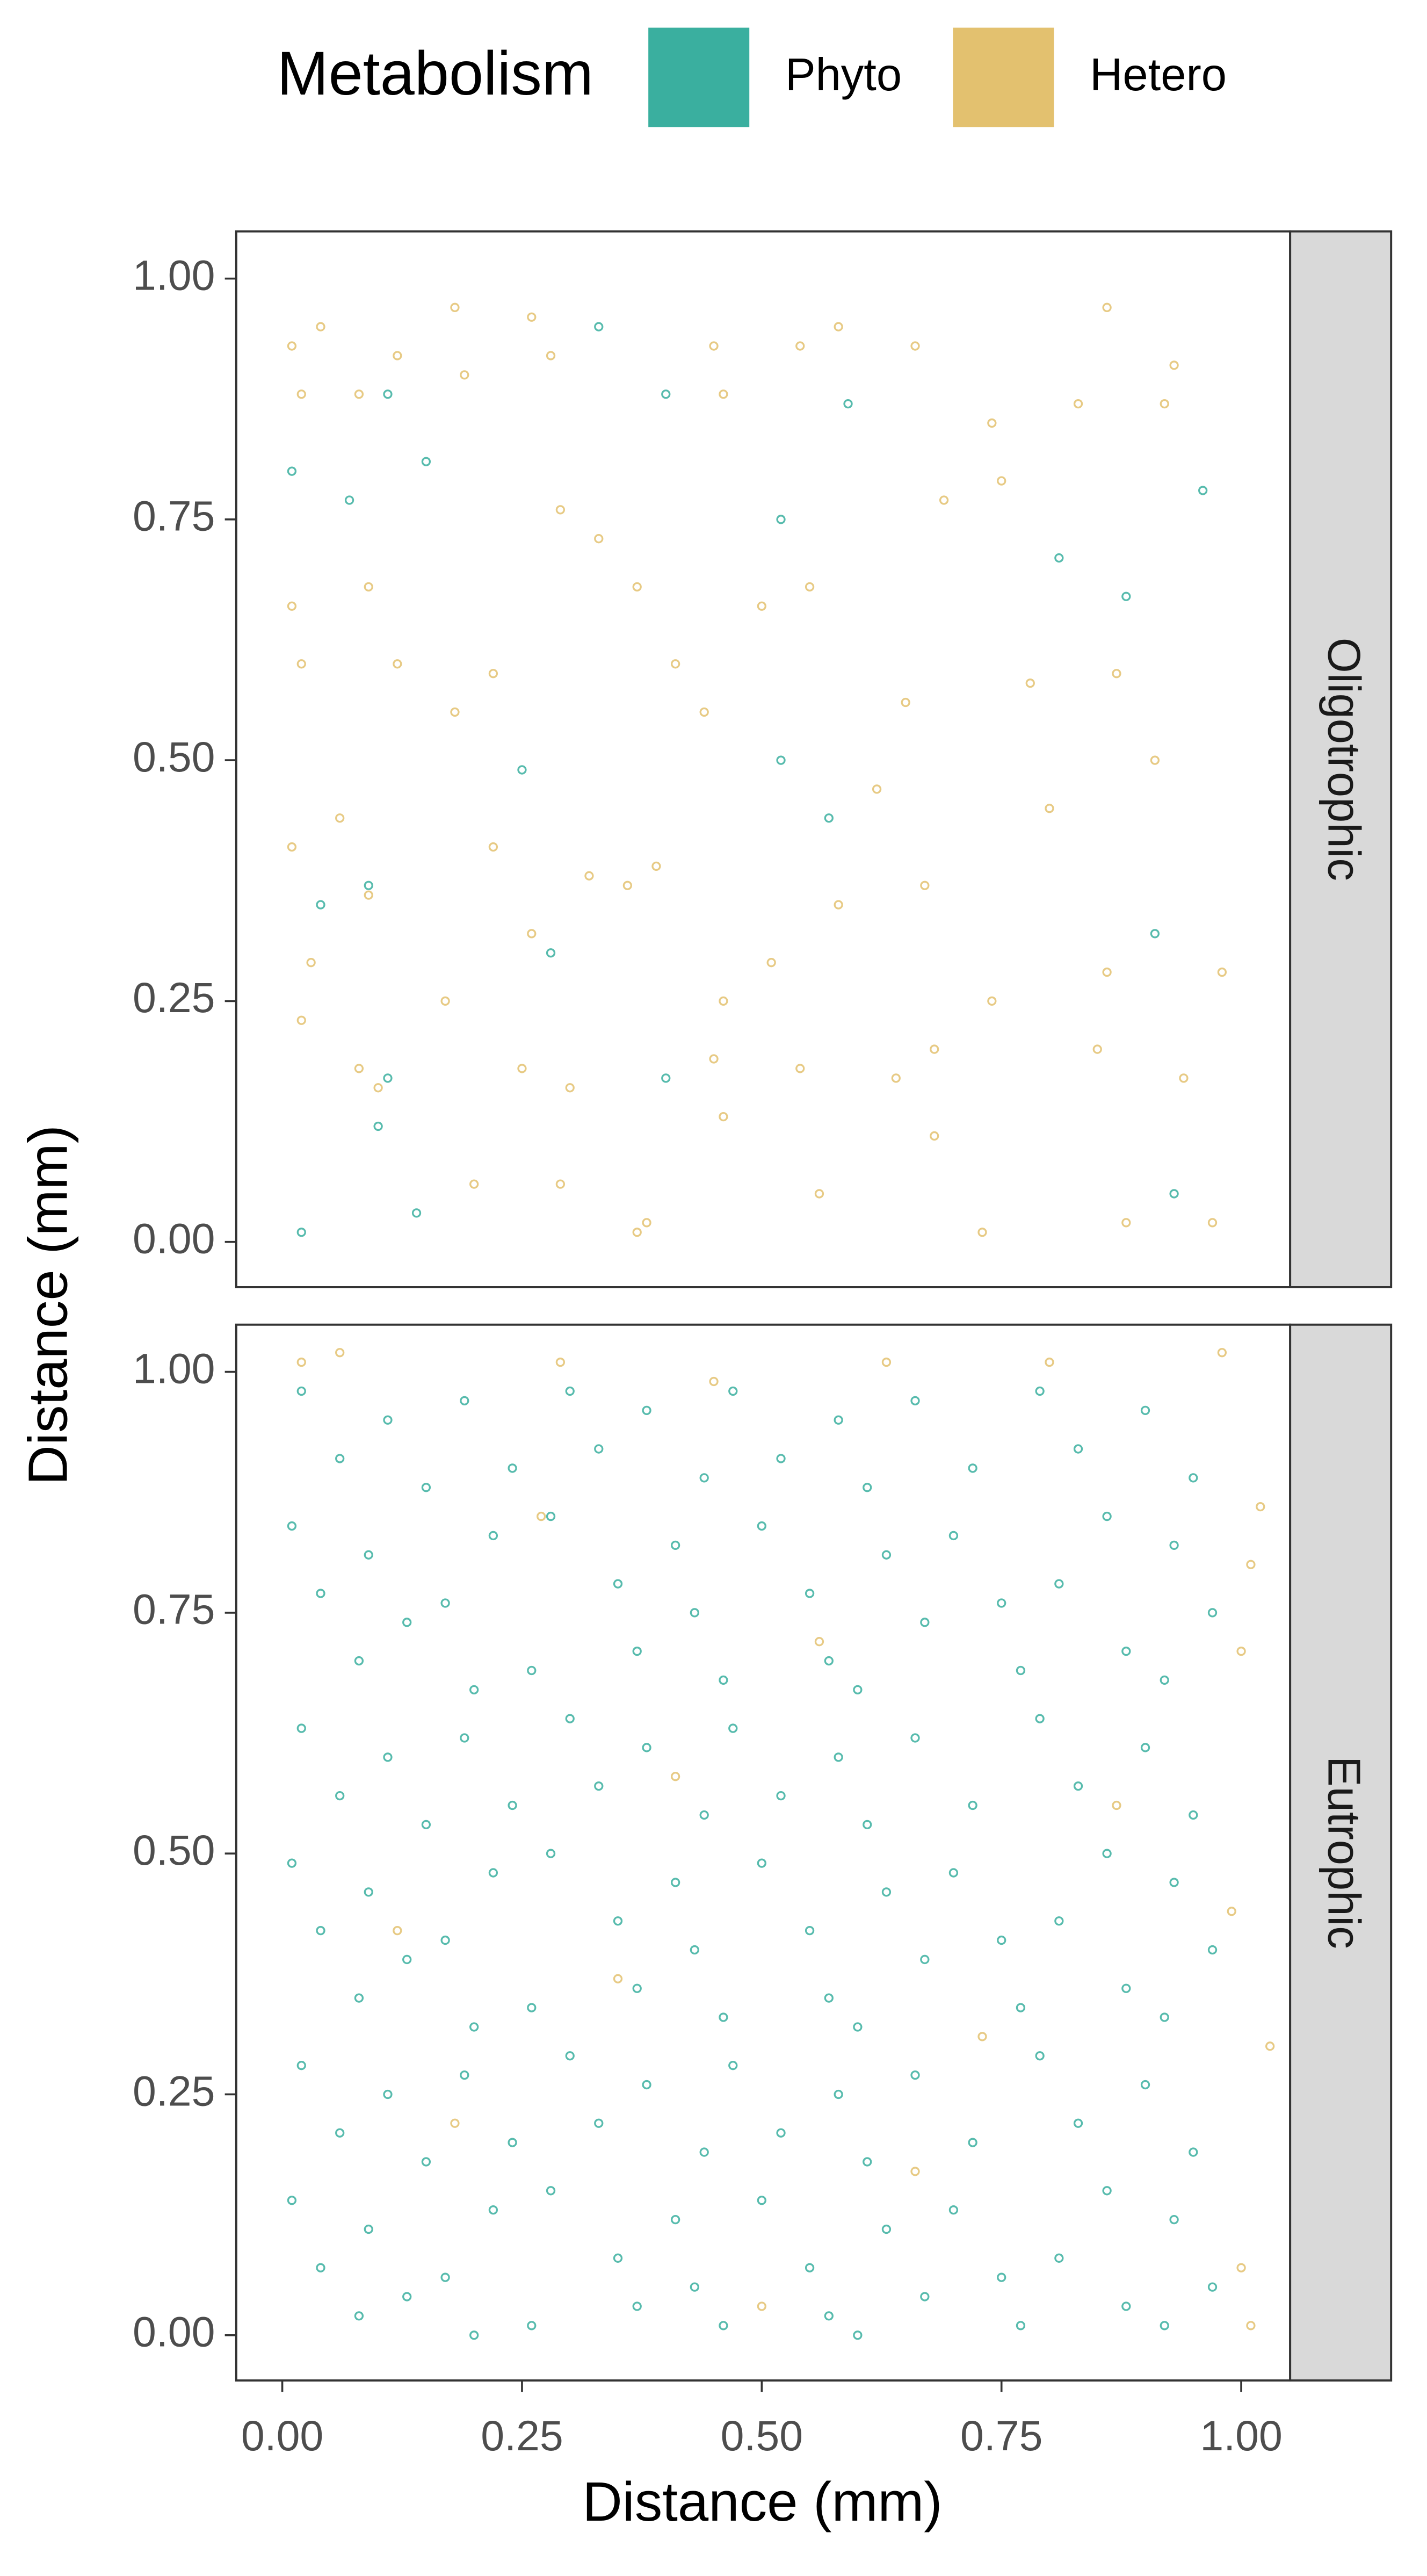 This screenshot has width=1427, height=2576. I want to click on x-tick-label: 0.25, so click(522, 2436).